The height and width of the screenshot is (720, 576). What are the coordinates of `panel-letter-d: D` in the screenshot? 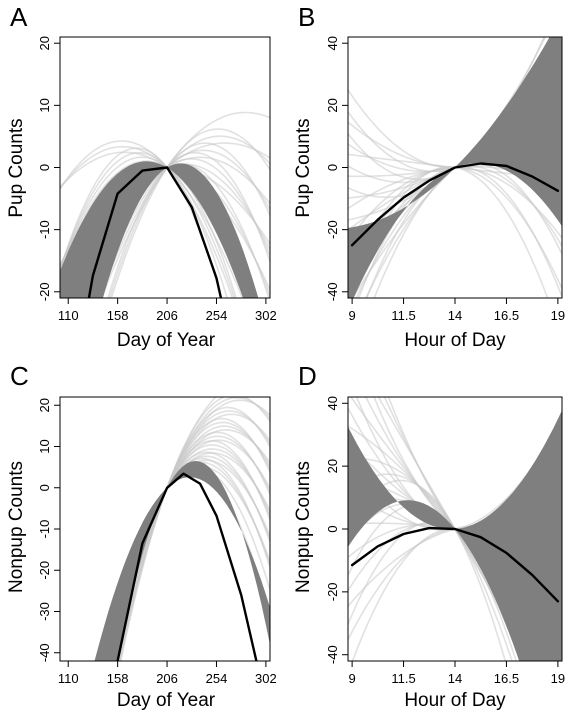 It's located at (307, 376).